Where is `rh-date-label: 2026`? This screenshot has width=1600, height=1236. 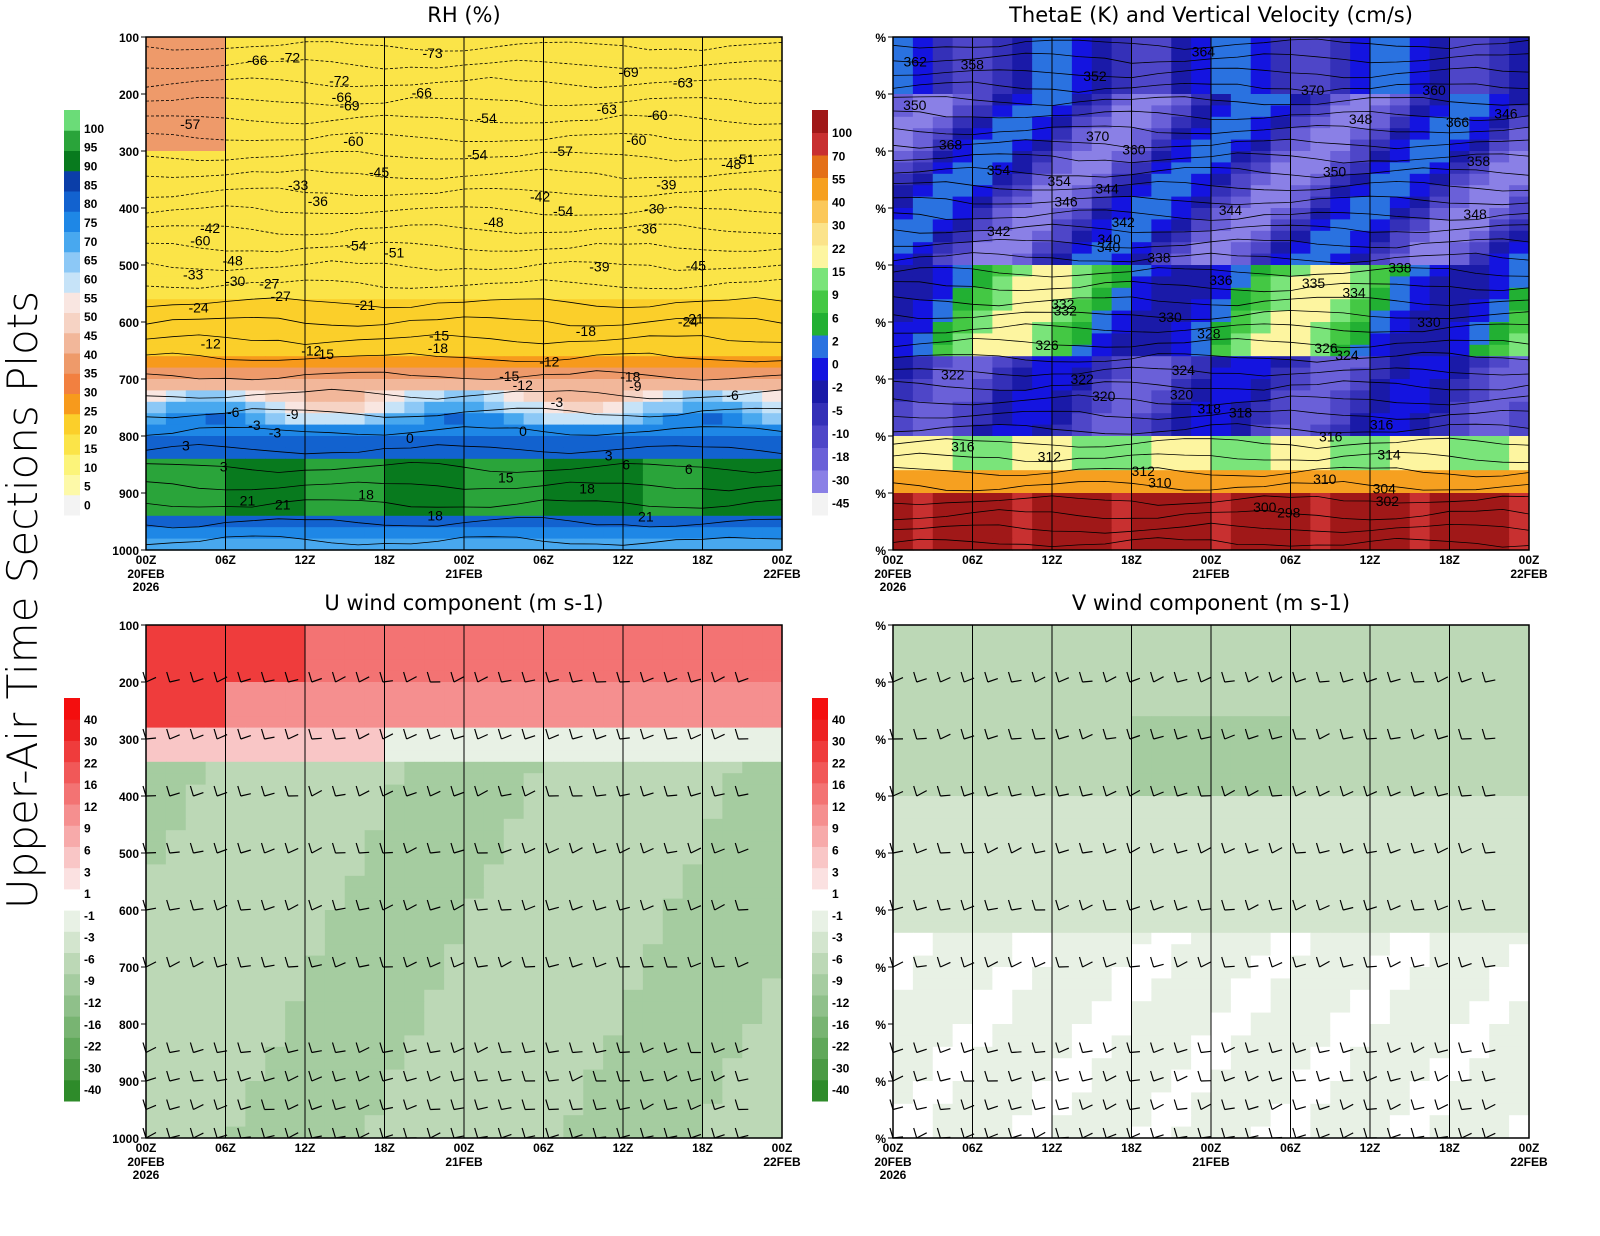
rh-date-label: 2026 is located at coordinates (146, 587).